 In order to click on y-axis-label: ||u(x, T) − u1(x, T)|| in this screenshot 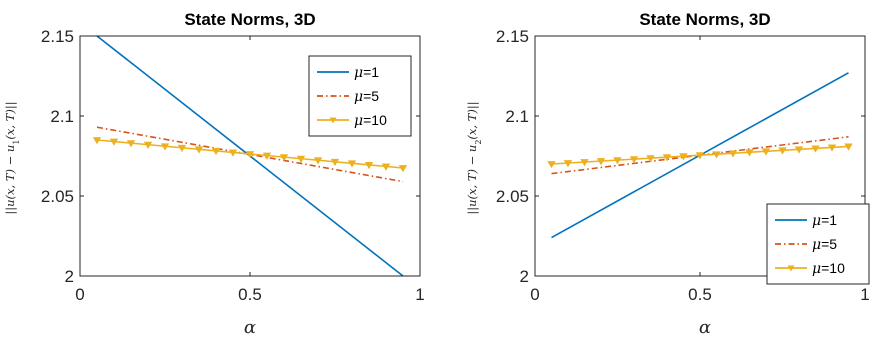, I will do `click(12, 157)`.